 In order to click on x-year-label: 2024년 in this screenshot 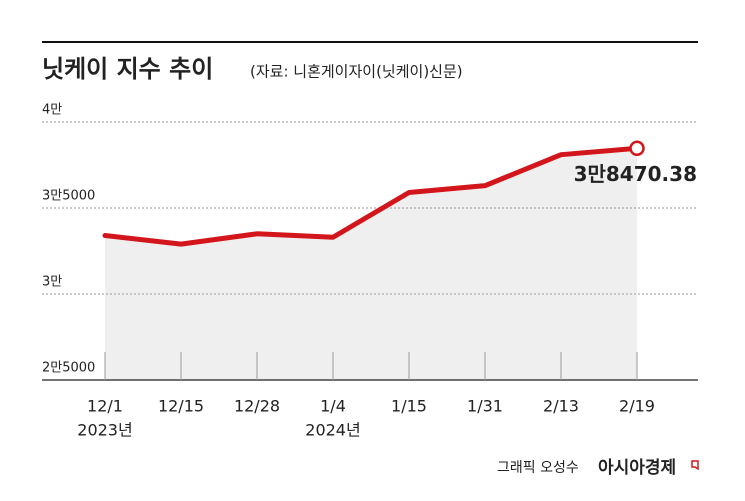, I will do `click(332, 430)`.